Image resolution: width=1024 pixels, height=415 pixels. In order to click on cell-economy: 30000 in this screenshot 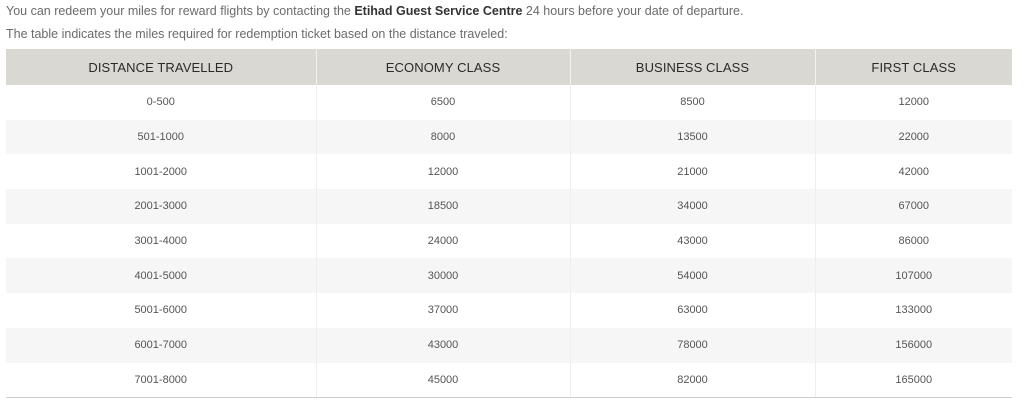, I will do `click(443, 276)`.